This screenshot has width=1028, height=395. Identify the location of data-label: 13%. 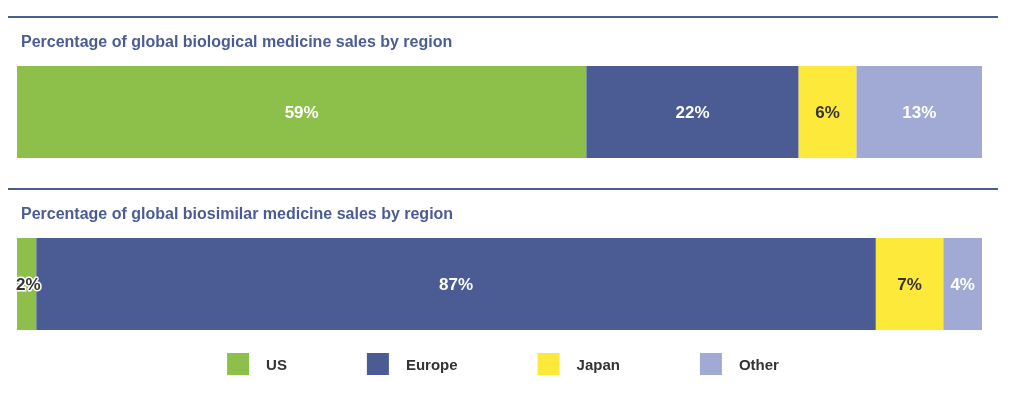
(919, 112).